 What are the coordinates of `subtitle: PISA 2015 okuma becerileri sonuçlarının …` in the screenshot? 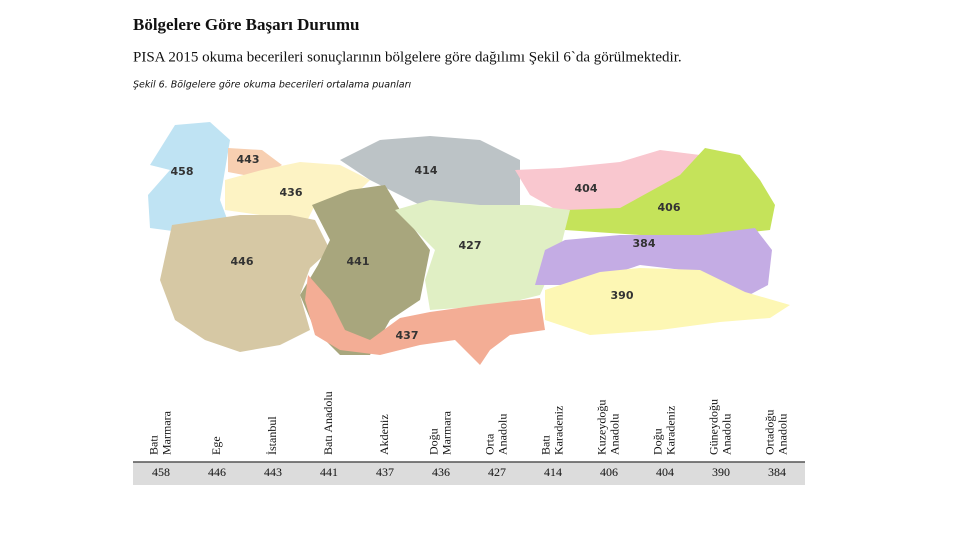 It's located at (407, 57).